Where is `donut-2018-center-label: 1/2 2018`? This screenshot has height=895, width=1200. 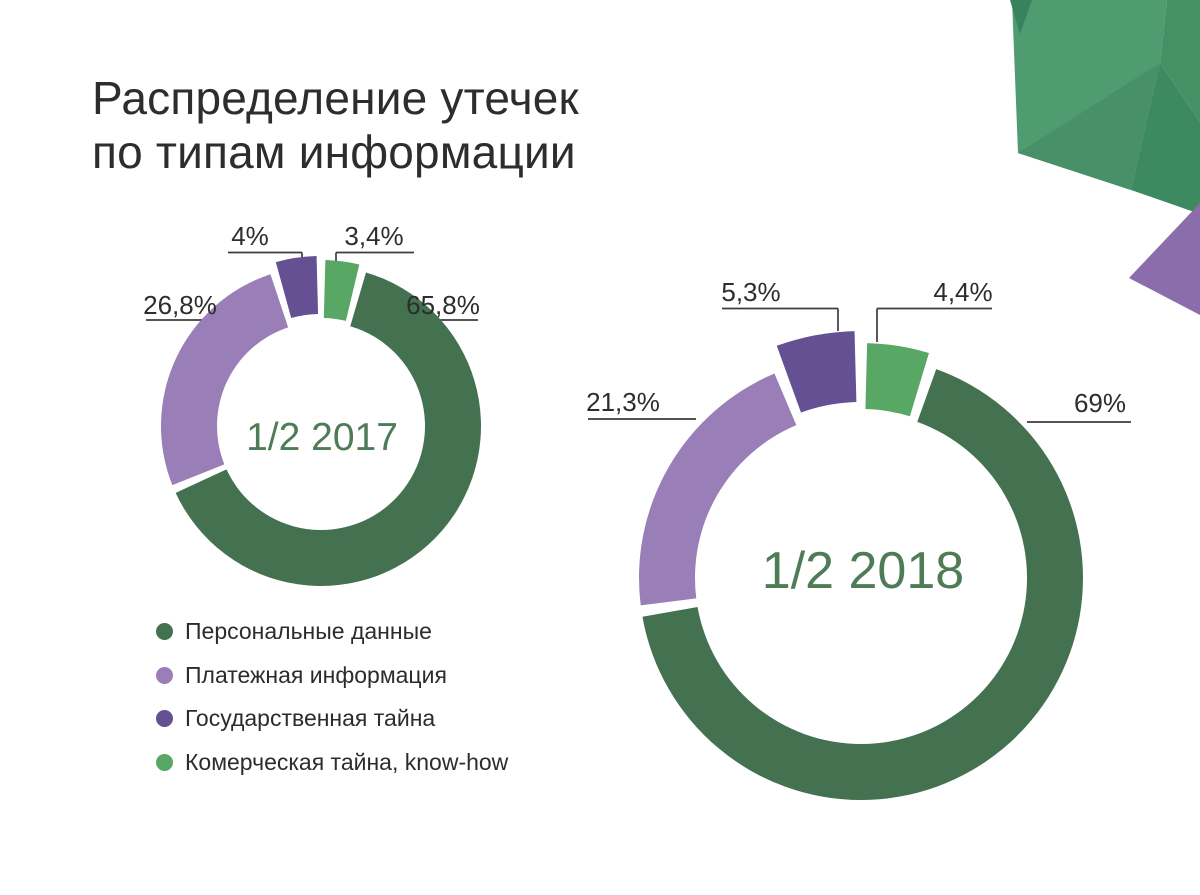
donut-2018-center-label: 1/2 2018 is located at coordinates (863, 571).